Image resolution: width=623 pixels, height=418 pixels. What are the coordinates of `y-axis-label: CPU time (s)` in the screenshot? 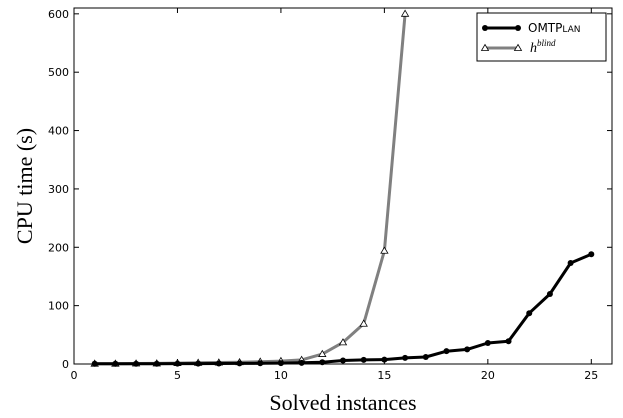 It's located at (24, 186).